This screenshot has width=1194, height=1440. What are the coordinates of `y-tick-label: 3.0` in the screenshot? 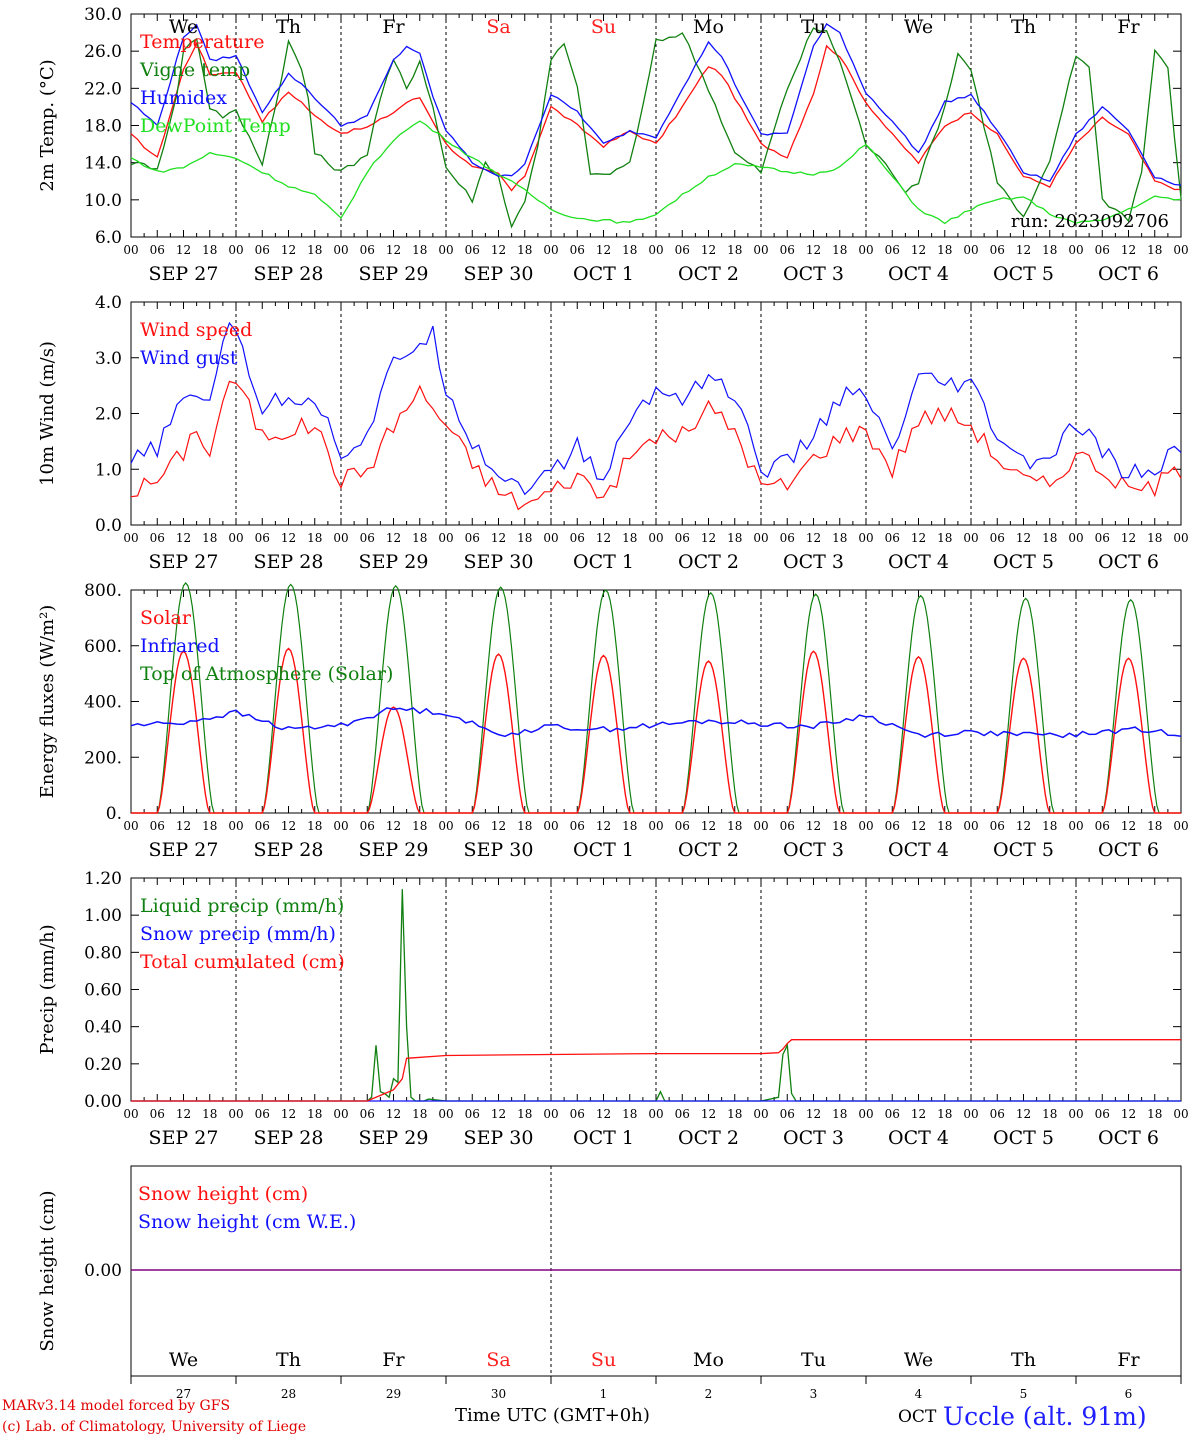 It's located at (108, 359).